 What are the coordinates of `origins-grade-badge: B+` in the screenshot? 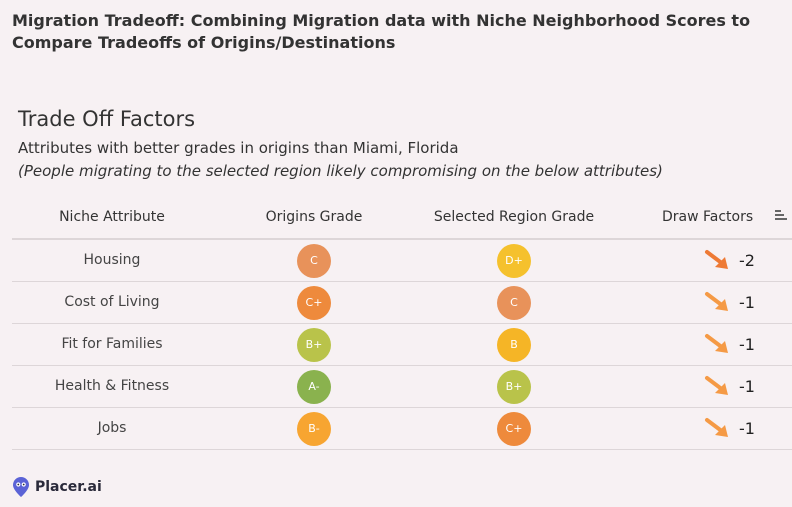 It's located at (314, 345).